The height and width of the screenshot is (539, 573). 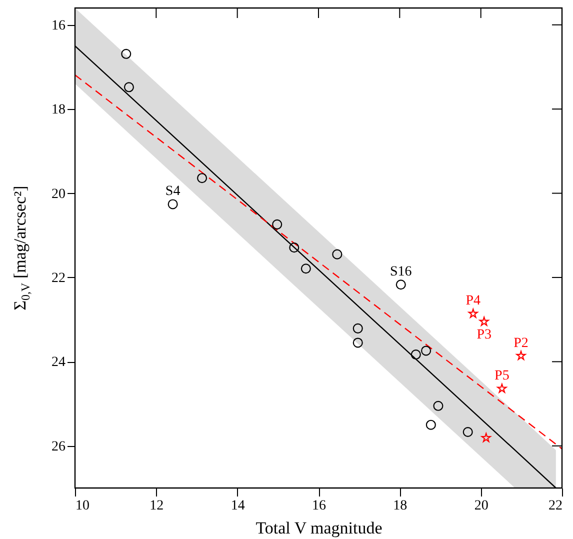 I want to click on y-tick-label: 16, so click(x=59, y=26).